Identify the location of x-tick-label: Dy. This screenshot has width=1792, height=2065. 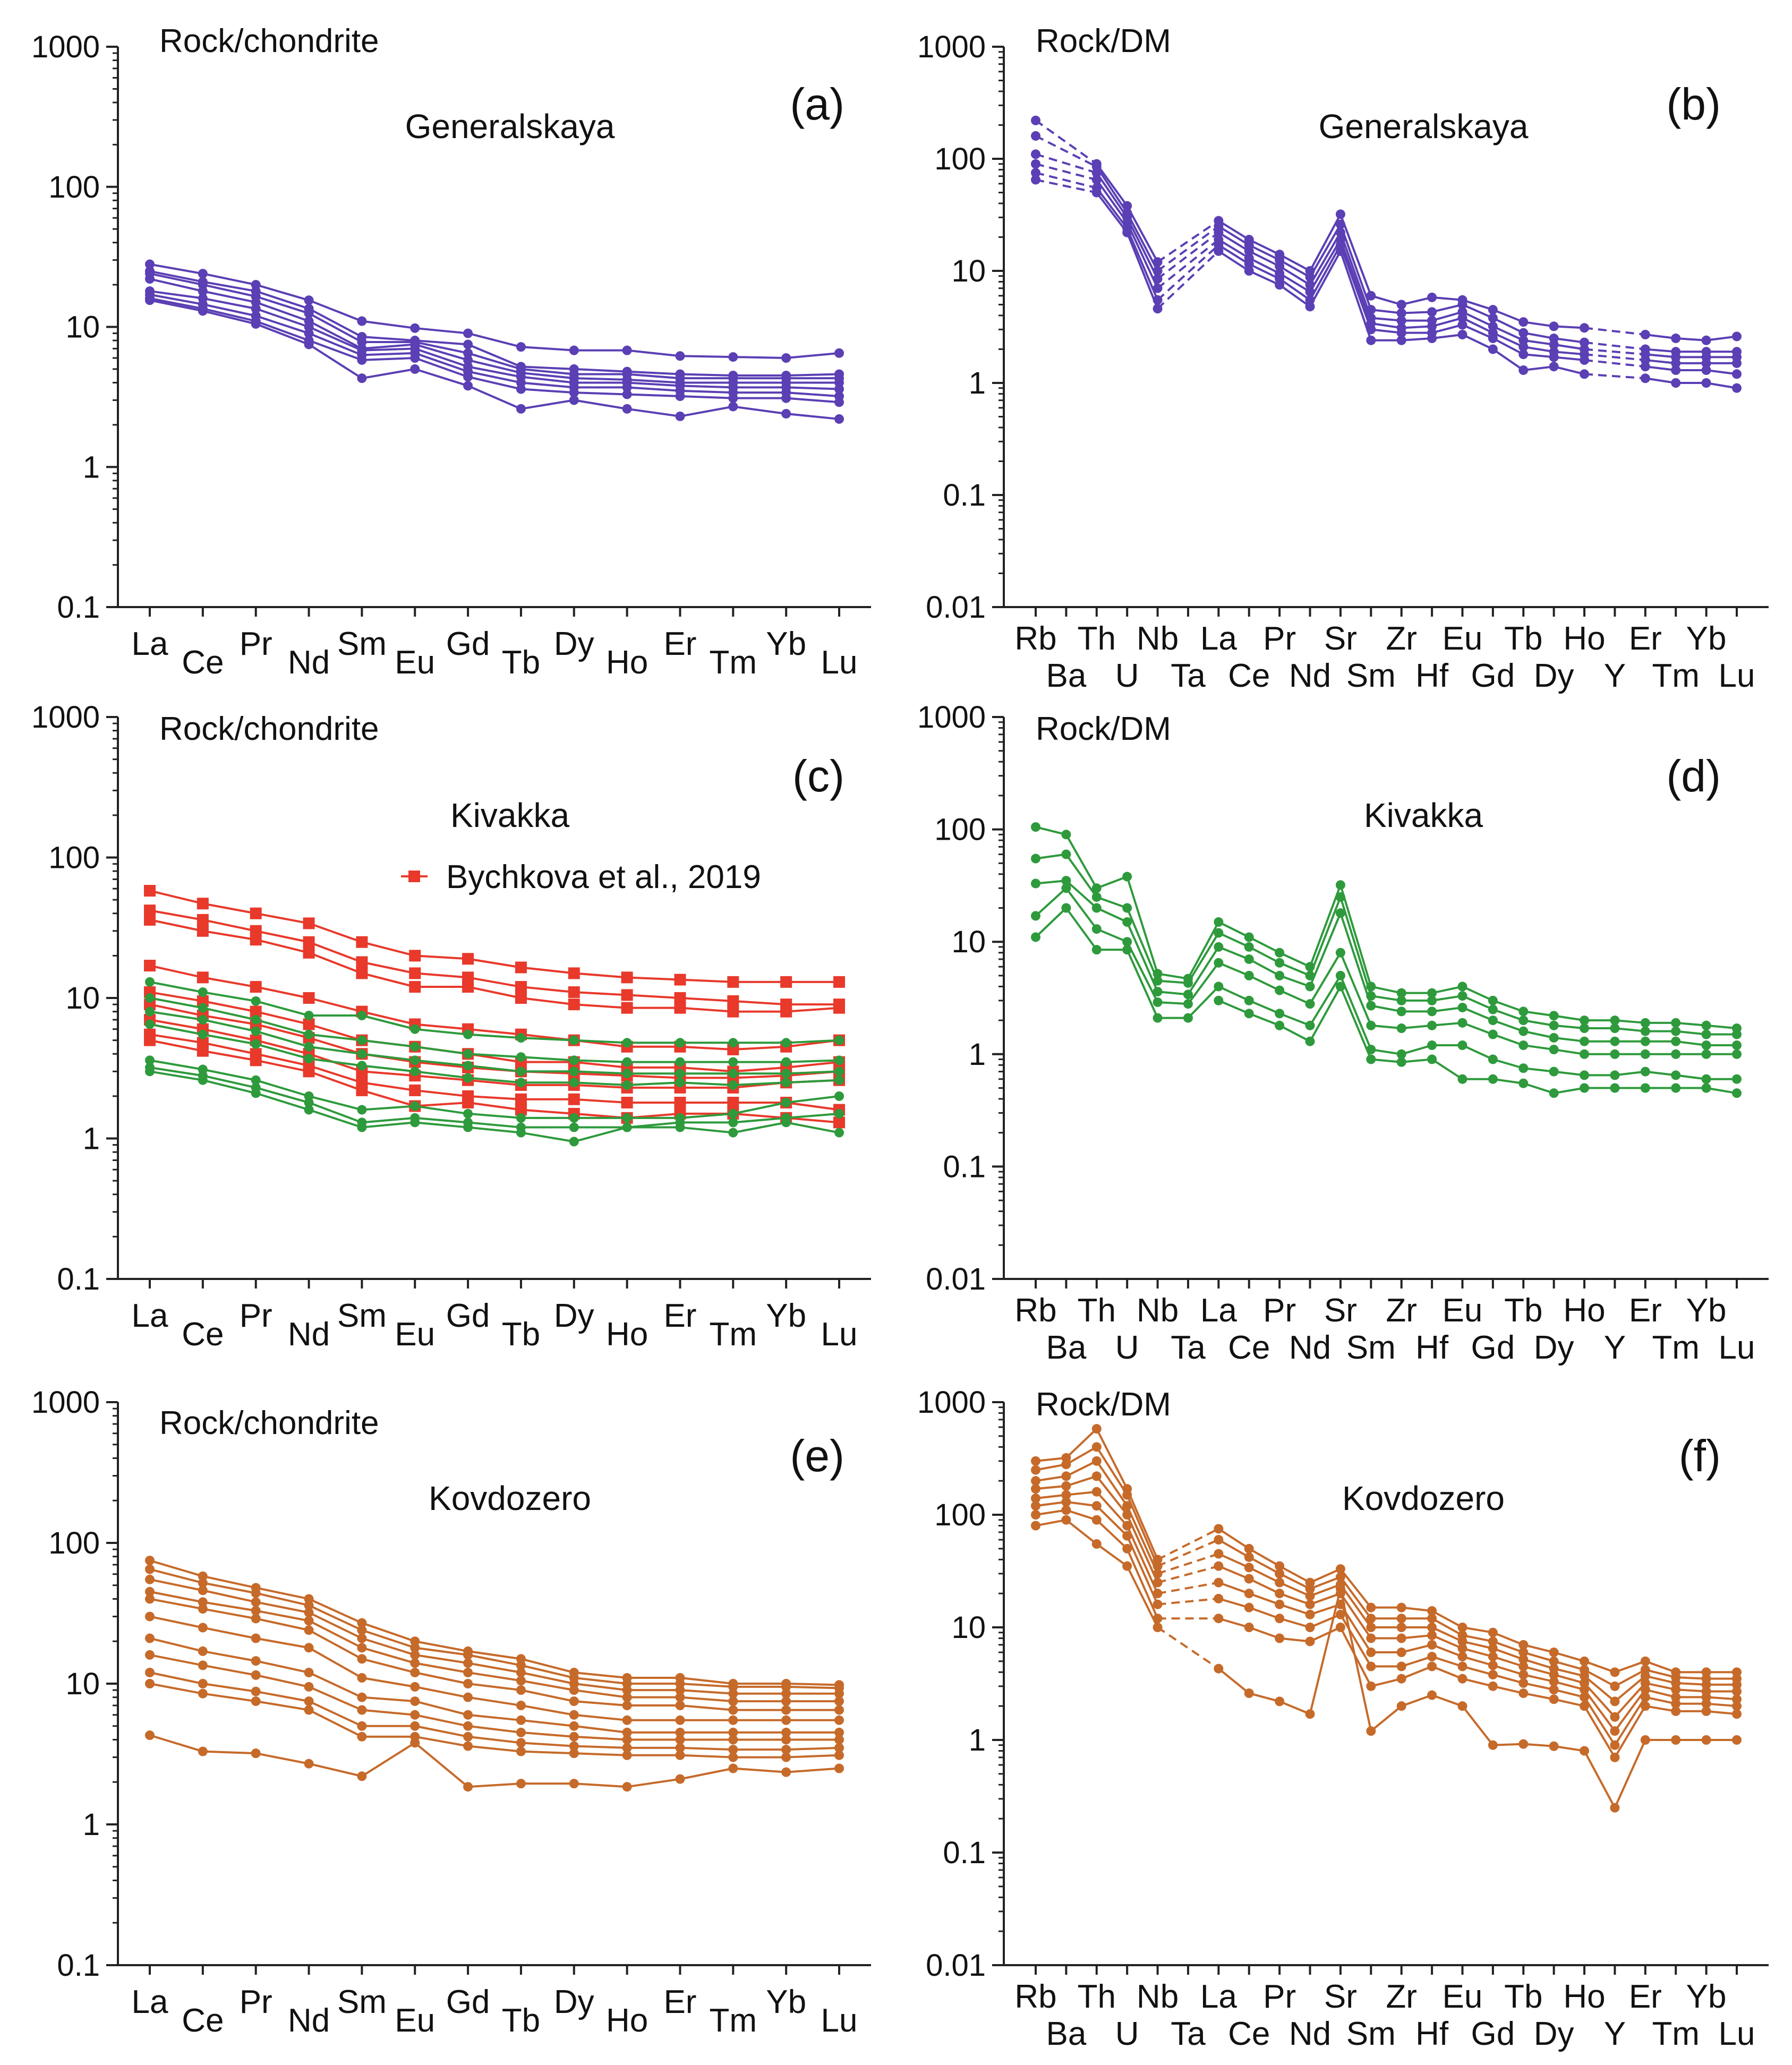
(1554, 2034).